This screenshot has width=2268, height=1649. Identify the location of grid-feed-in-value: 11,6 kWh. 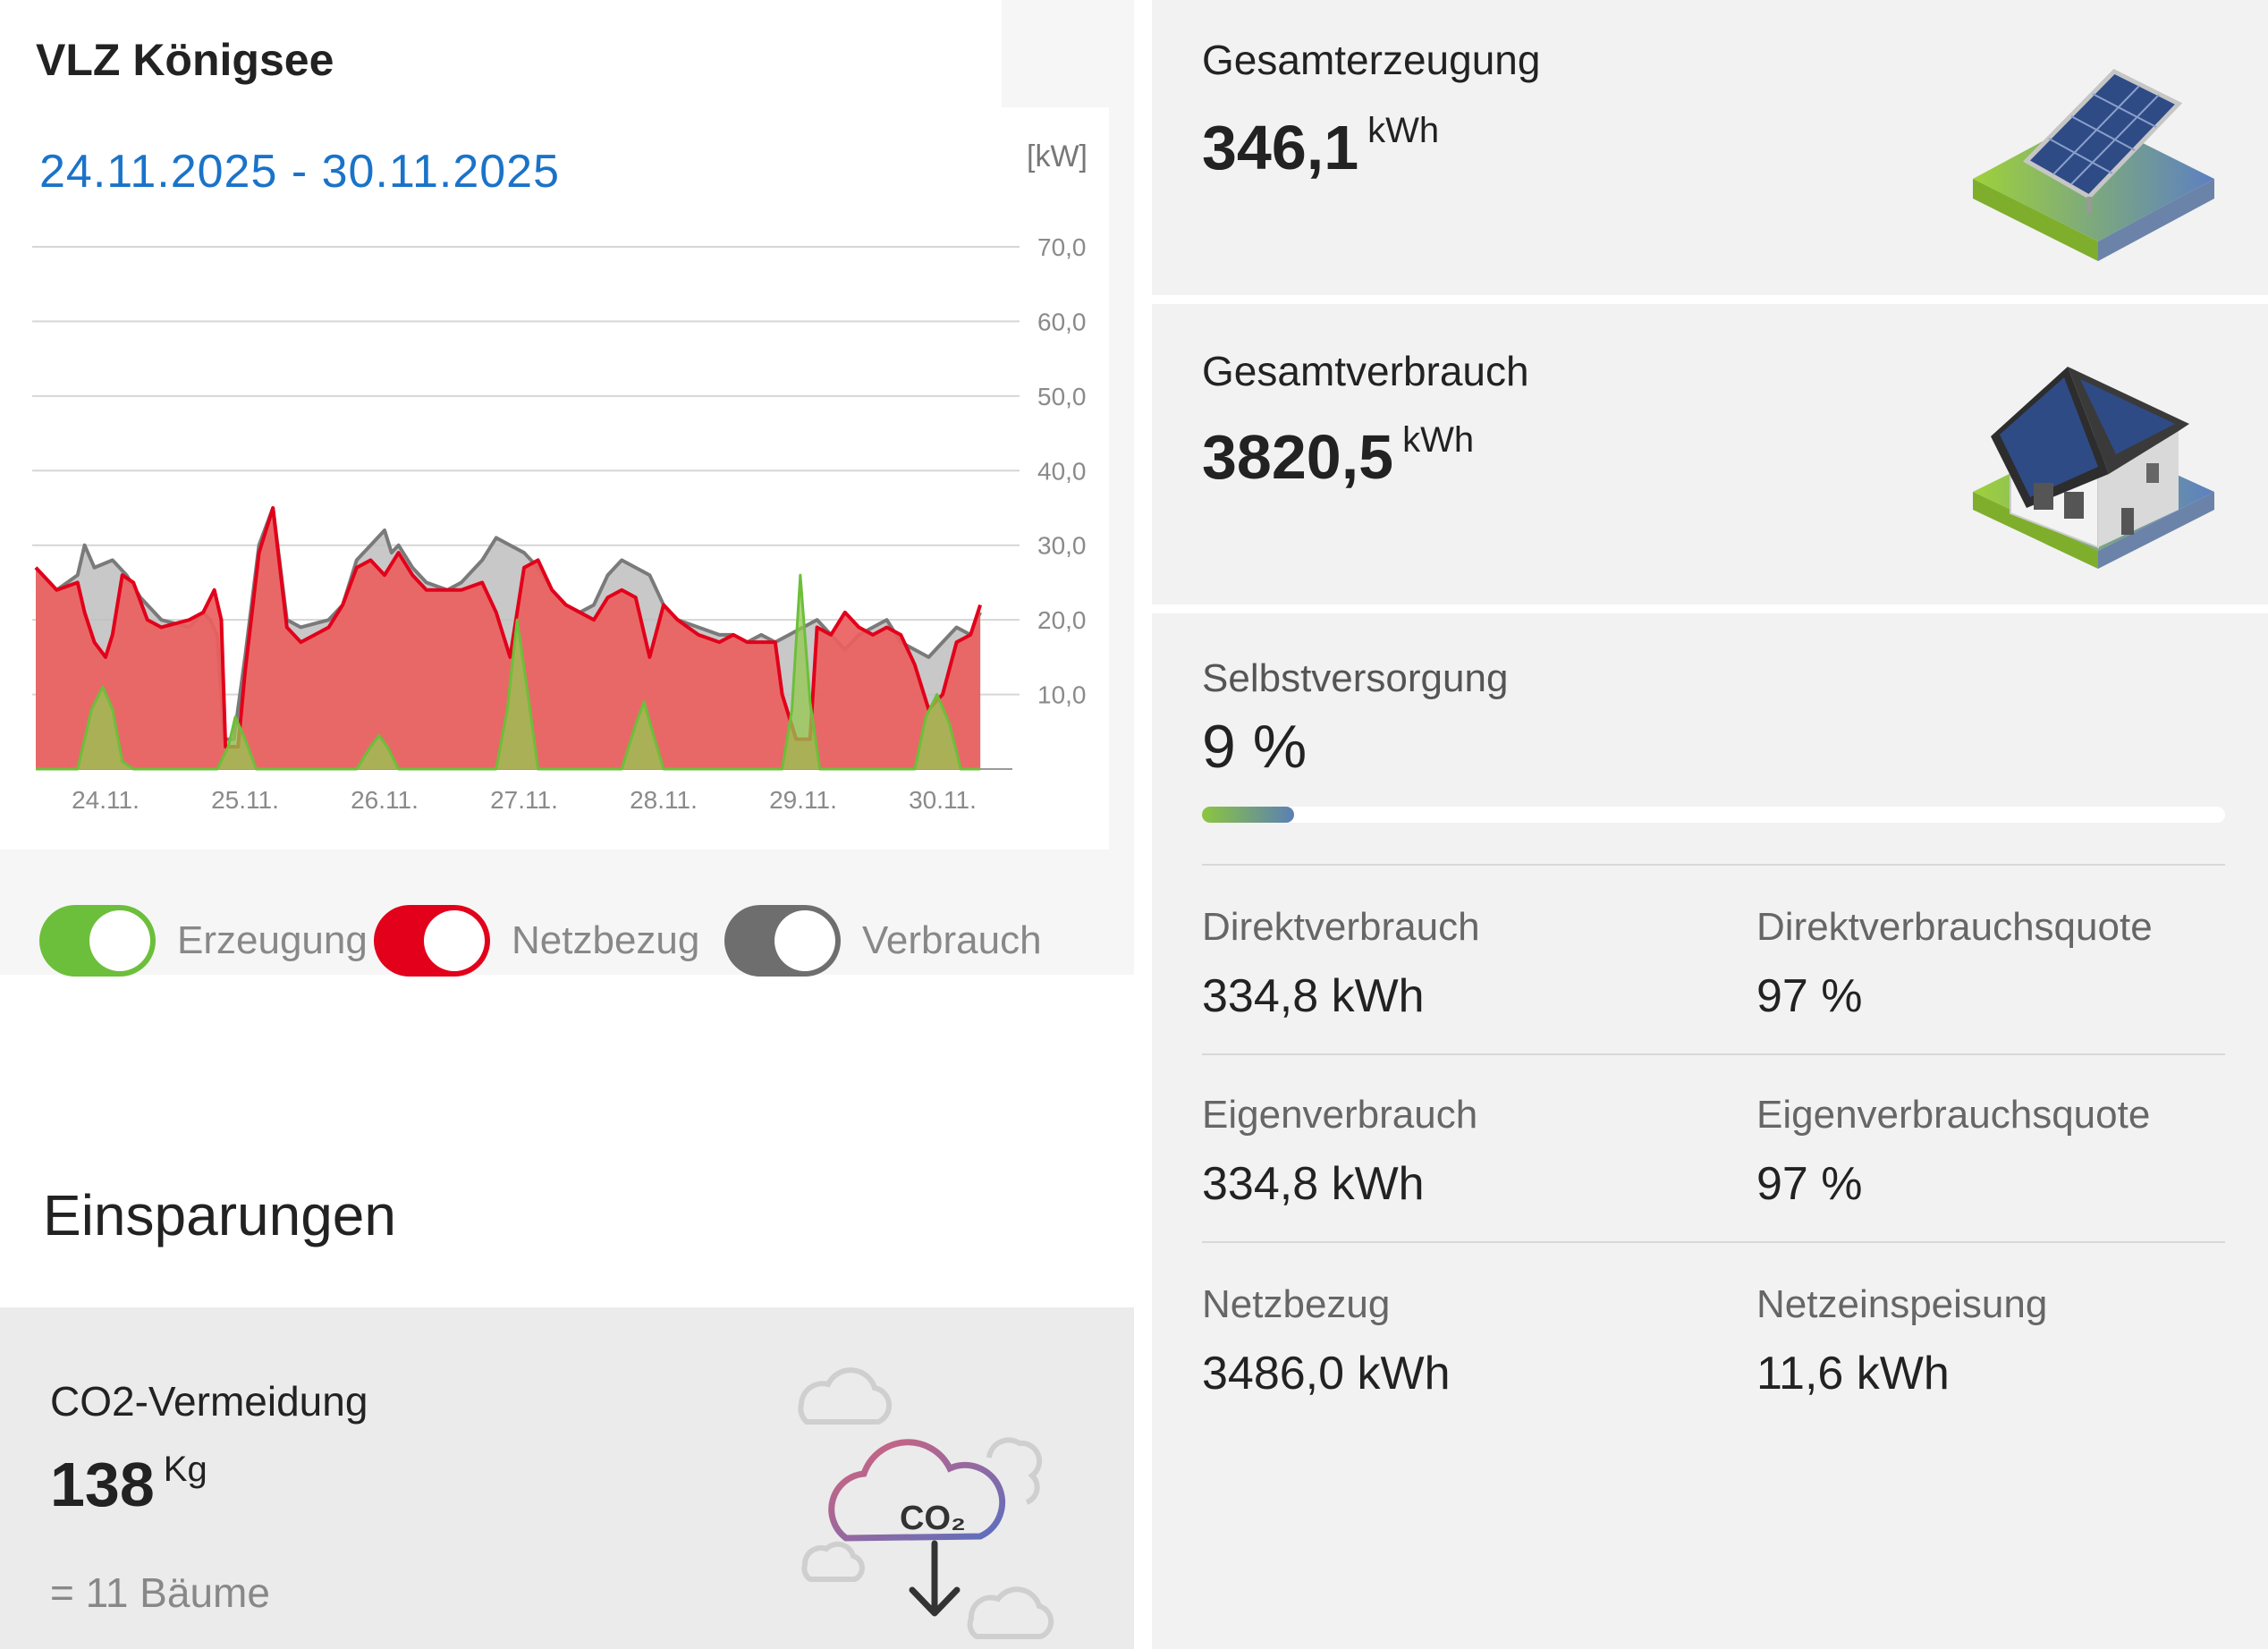
(1853, 1374).